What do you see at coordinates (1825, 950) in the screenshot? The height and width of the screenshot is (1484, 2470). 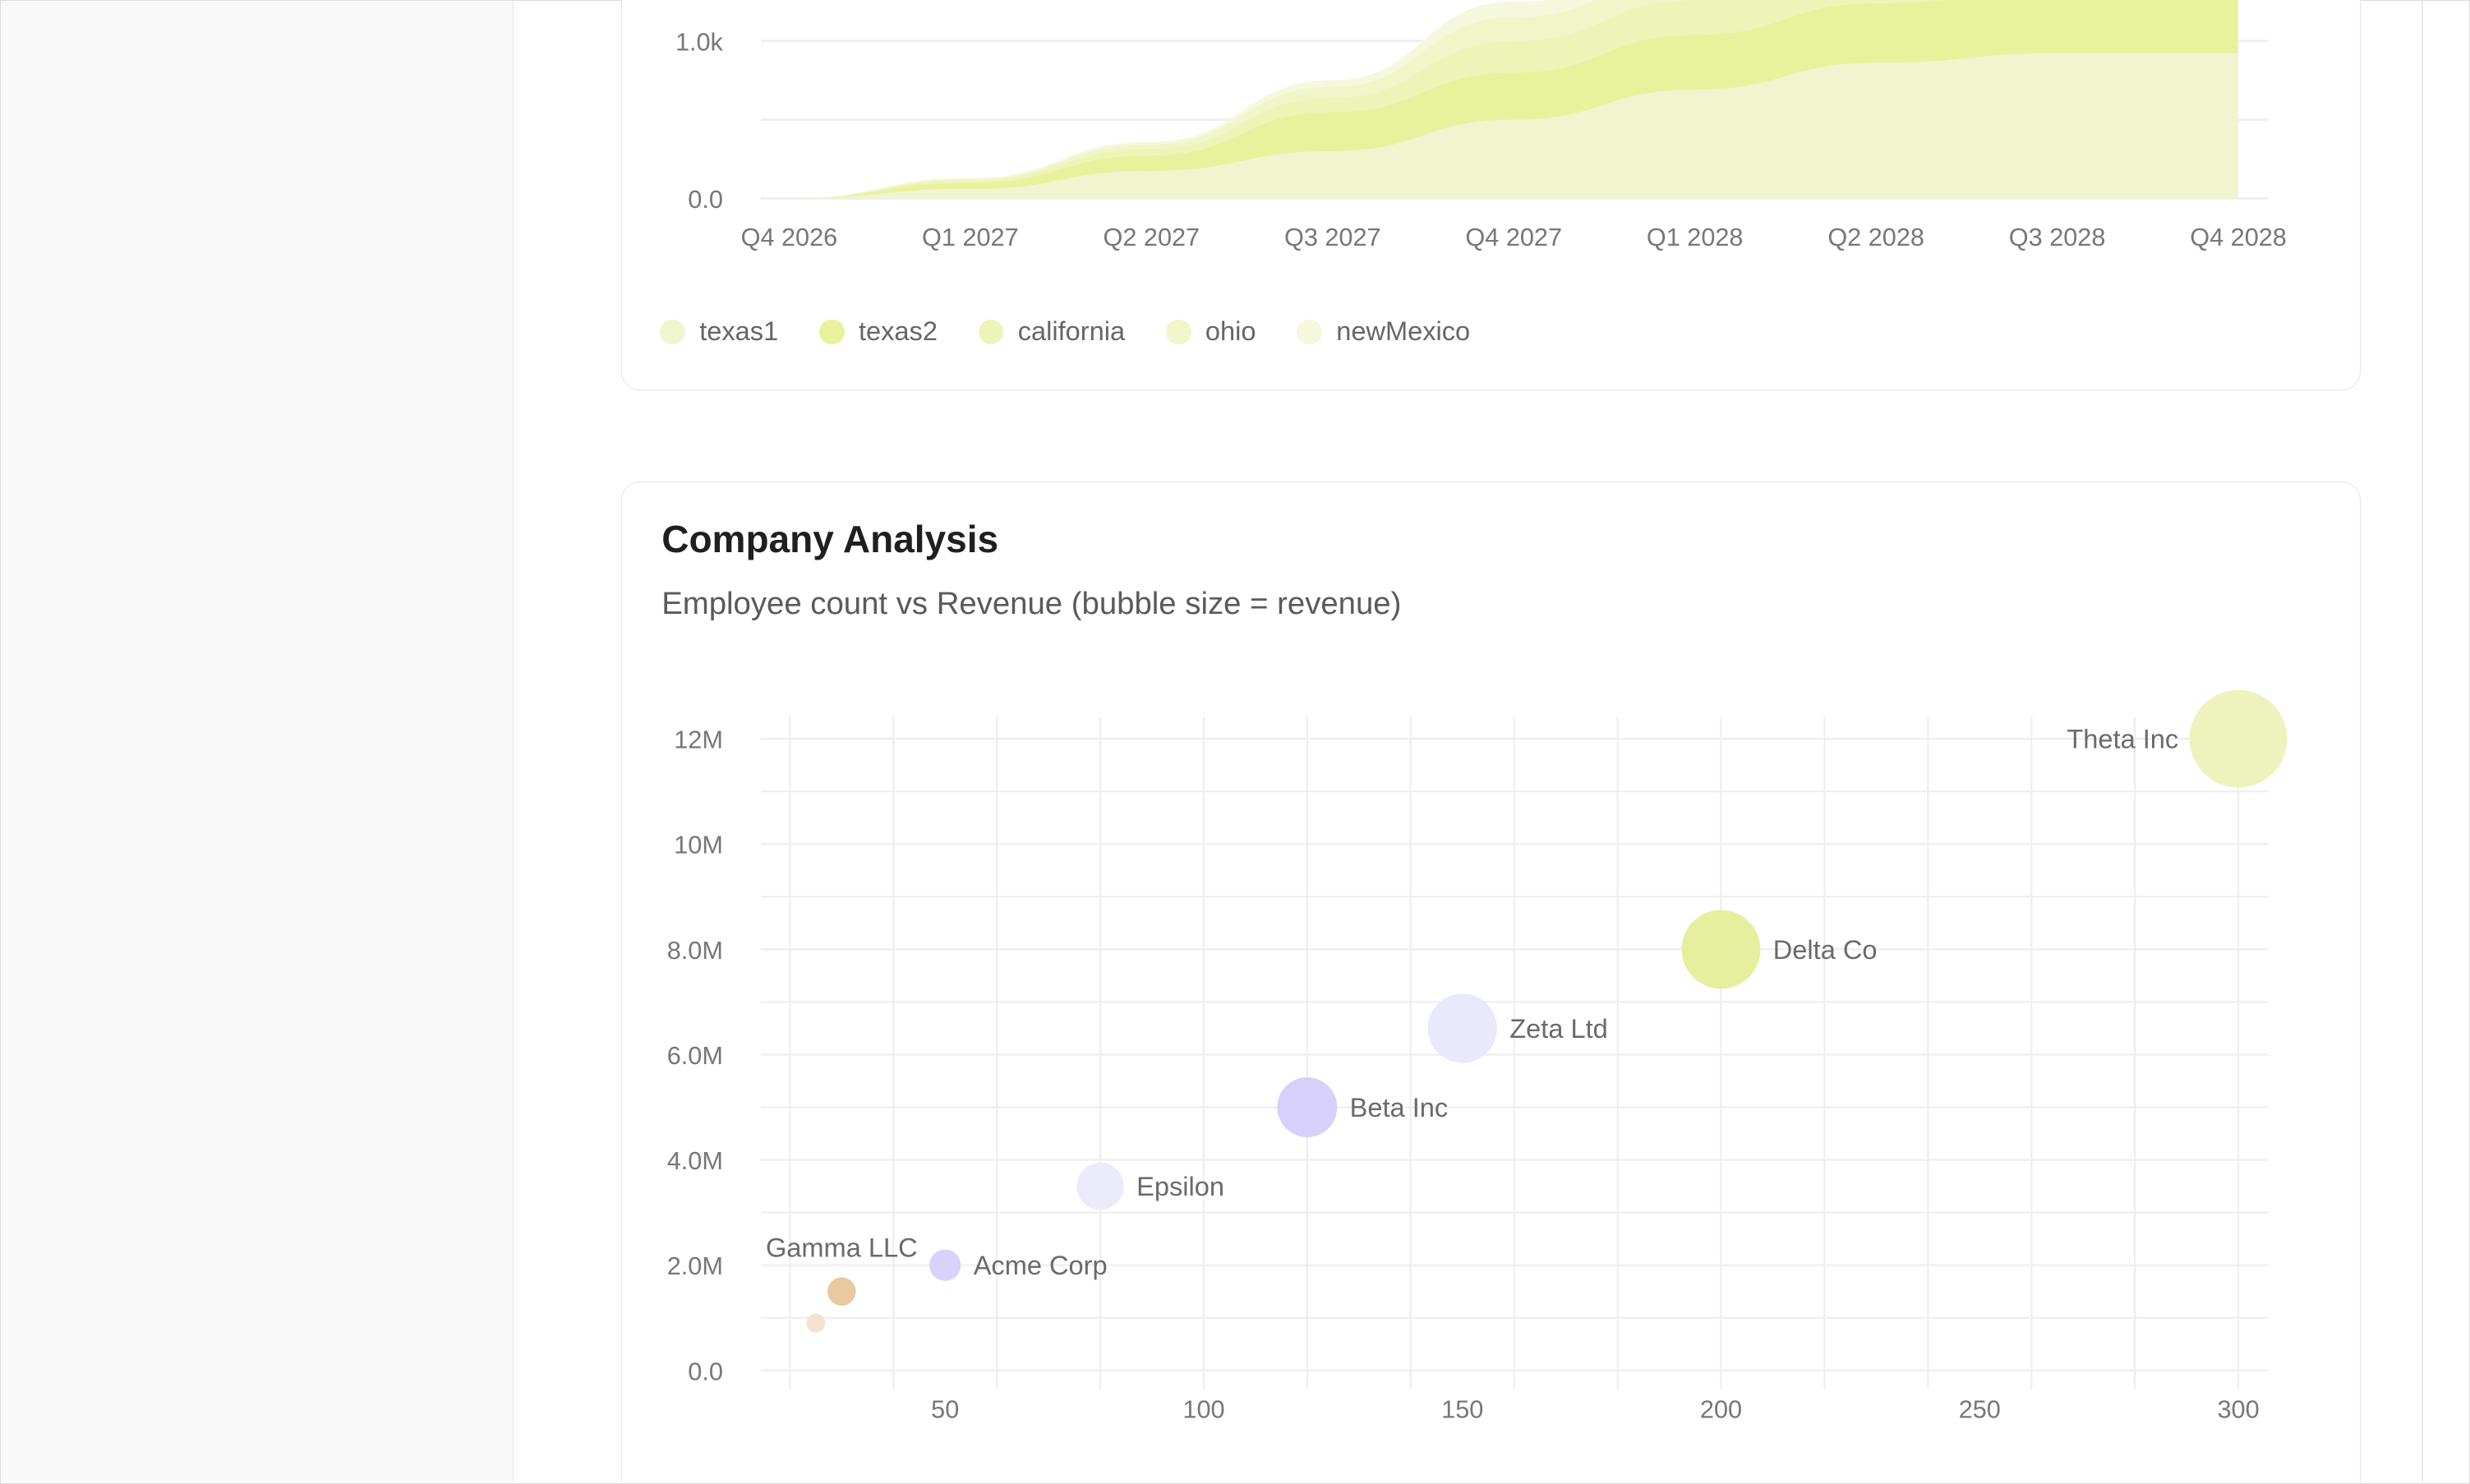 I see `bubble-label: Delta Co` at bounding box center [1825, 950].